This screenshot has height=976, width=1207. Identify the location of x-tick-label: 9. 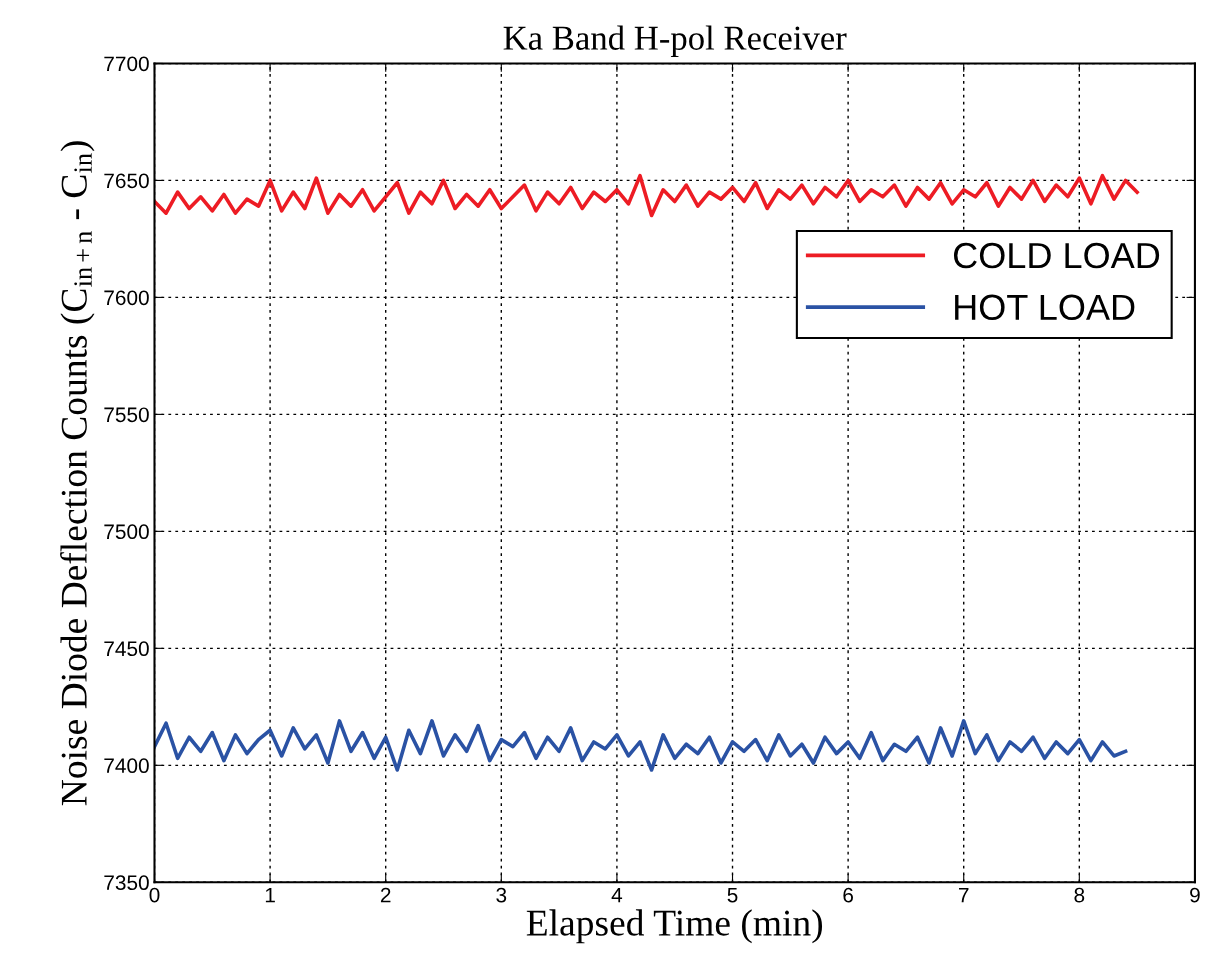
(1195, 895).